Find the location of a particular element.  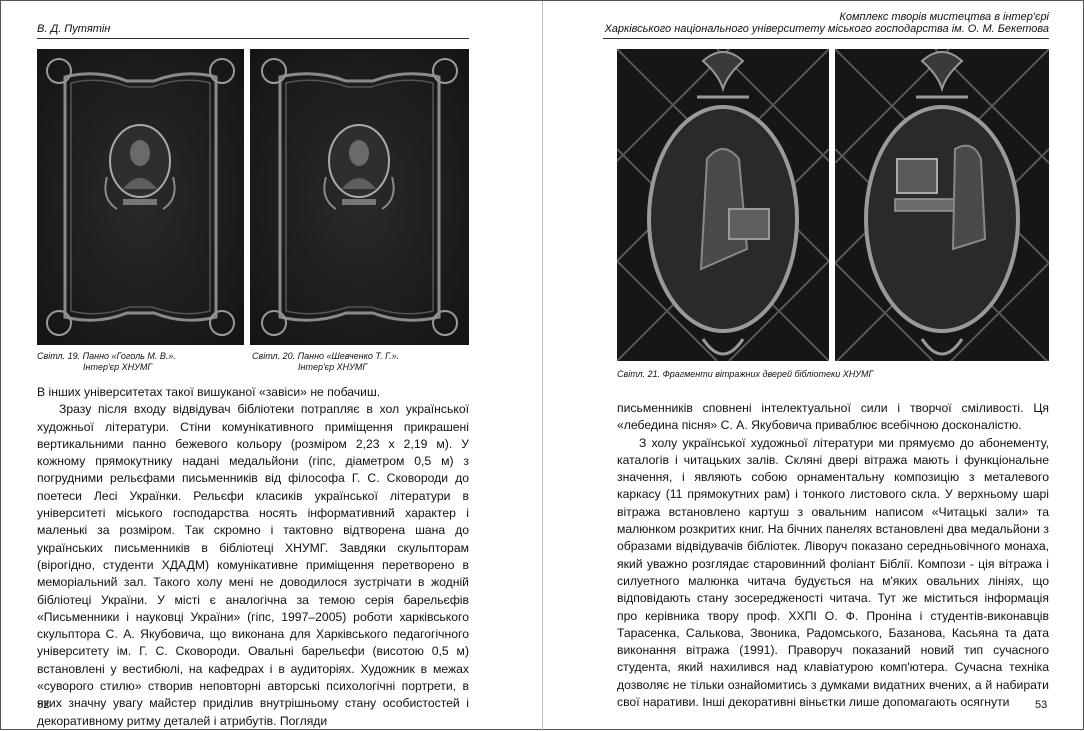

figure-20-caption-line2: Інтер'єр ХНУМГ is located at coordinates (333, 367).